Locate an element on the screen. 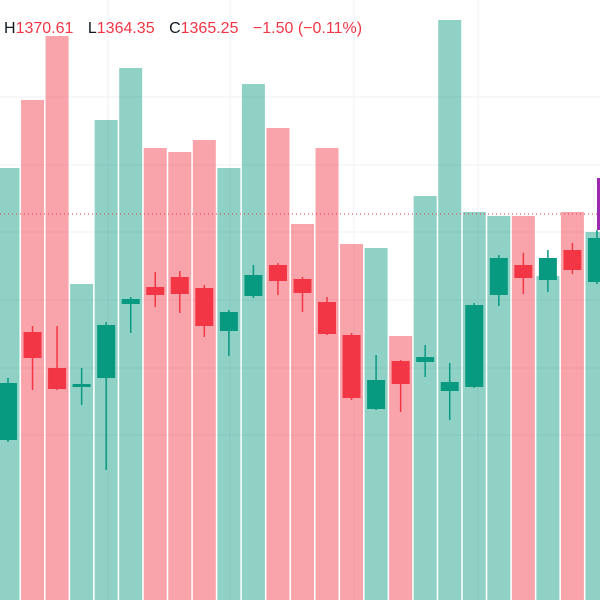  price-marker is located at coordinates (598, 204).